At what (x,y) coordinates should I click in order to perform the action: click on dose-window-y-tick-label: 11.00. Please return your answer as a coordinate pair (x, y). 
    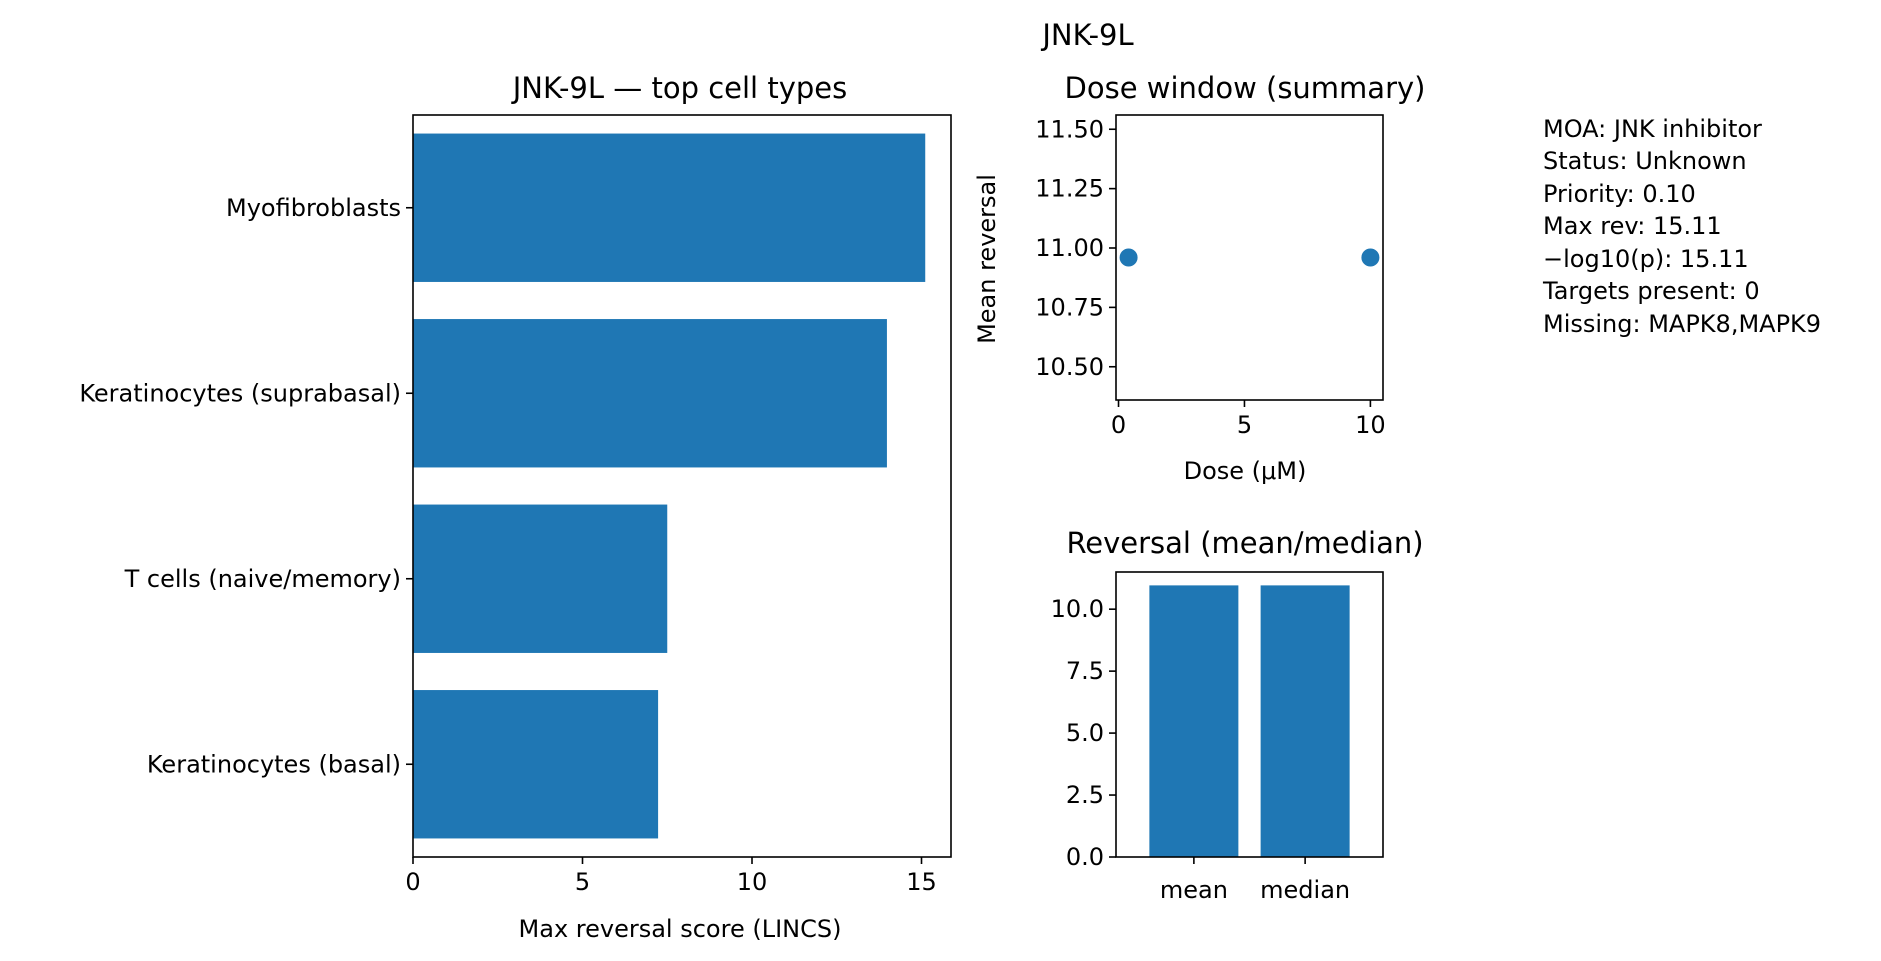
    Looking at the image, I should click on (1069, 248).